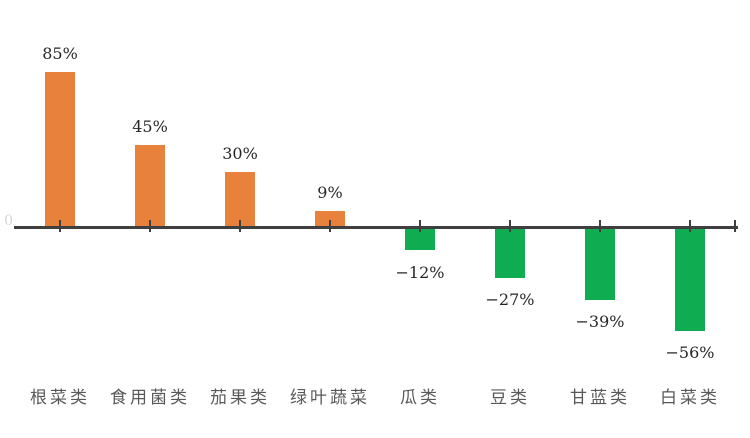  Describe the element at coordinates (376, 227) in the screenshot. I see `x-axis-line` at that location.